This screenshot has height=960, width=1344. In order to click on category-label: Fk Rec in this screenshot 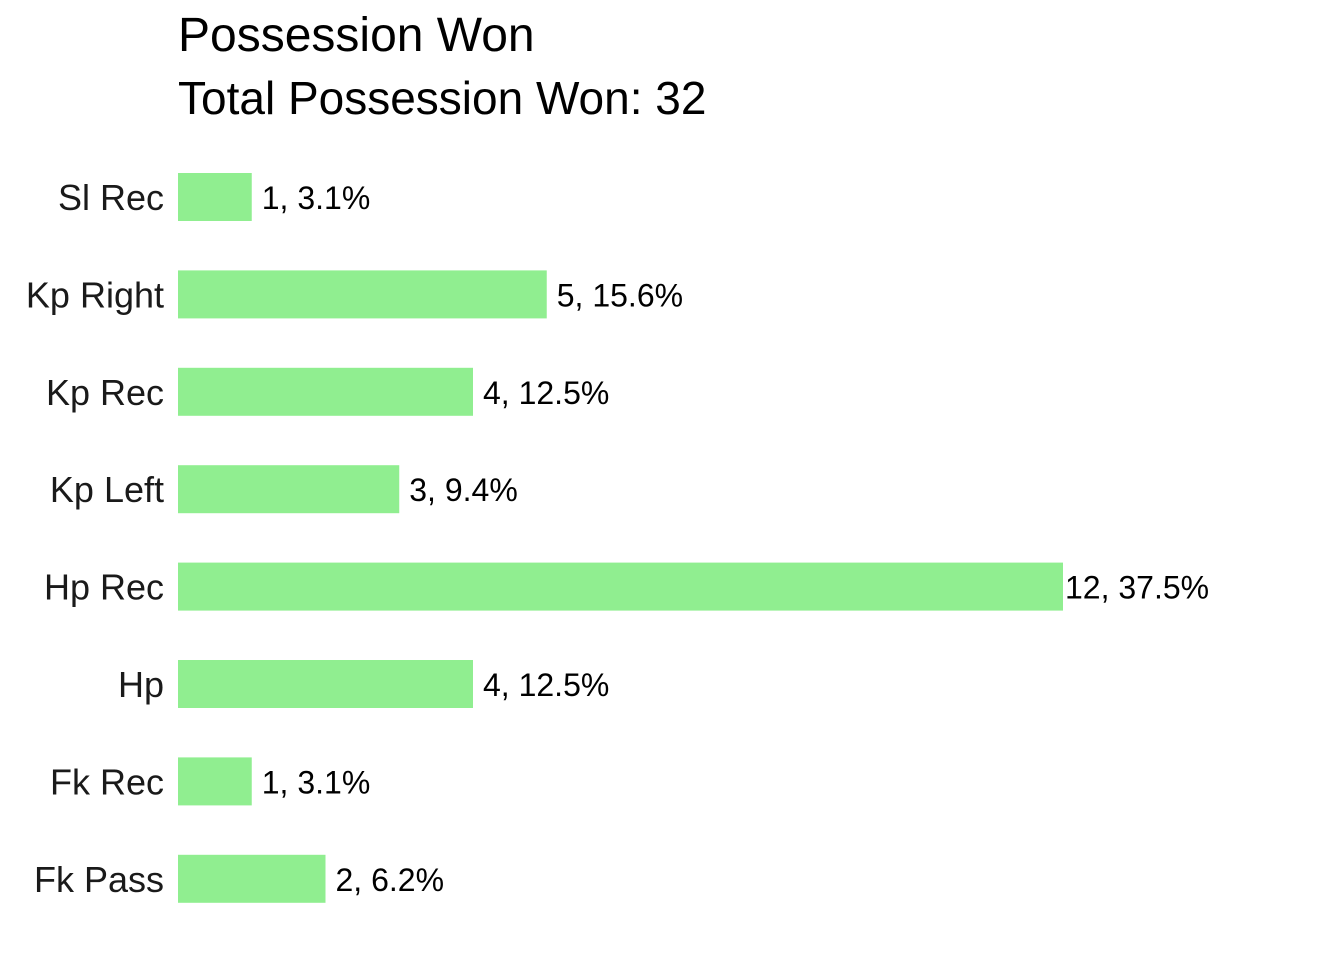, I will do `click(107, 781)`.